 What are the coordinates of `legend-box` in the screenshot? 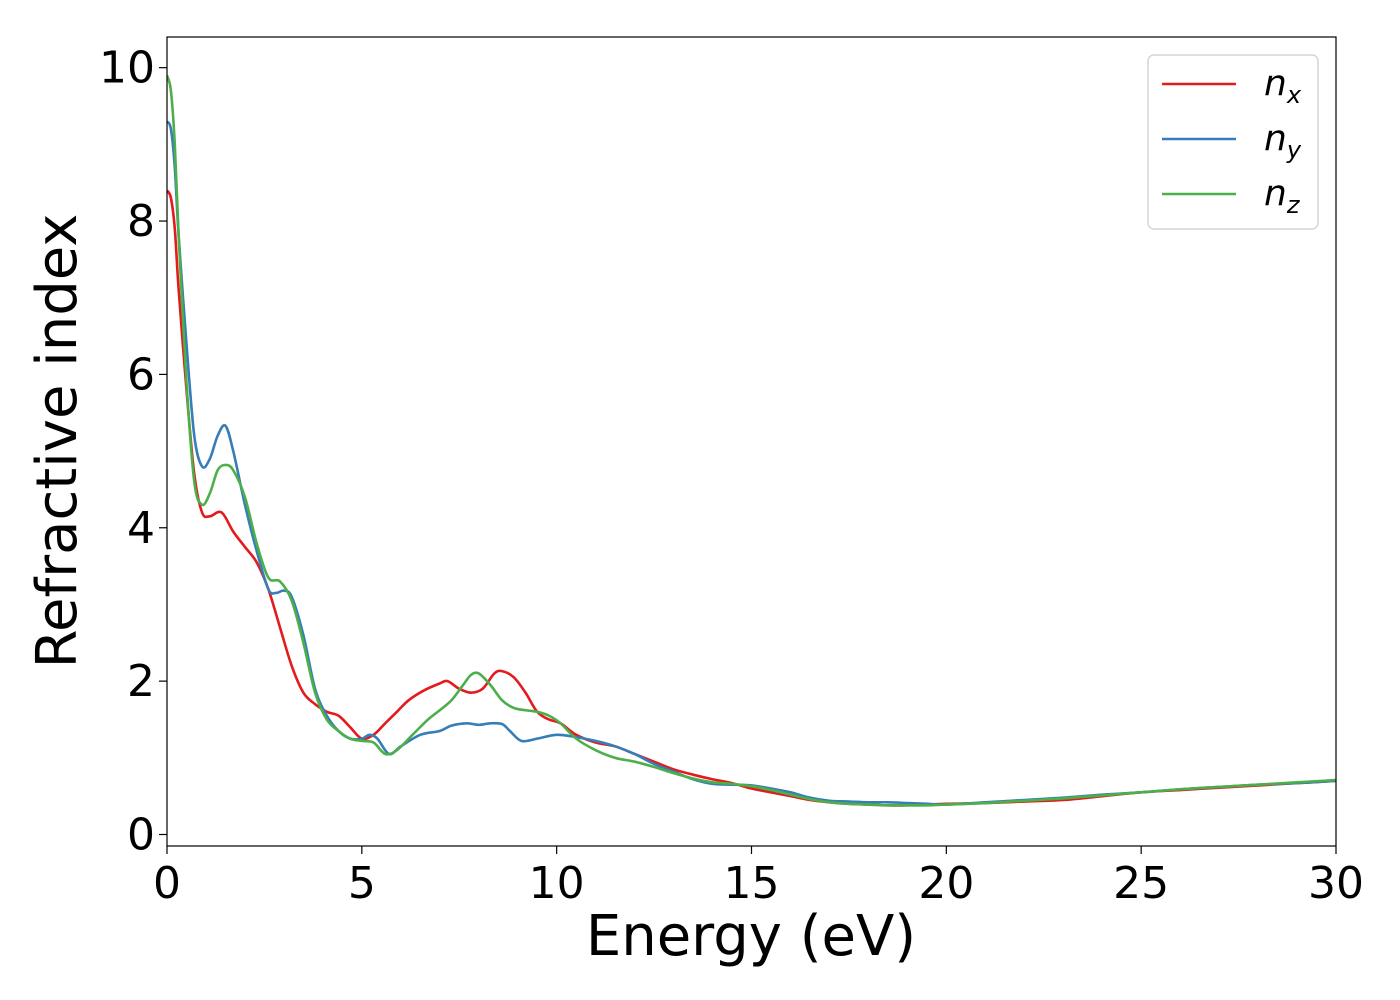 It's located at (1233, 142).